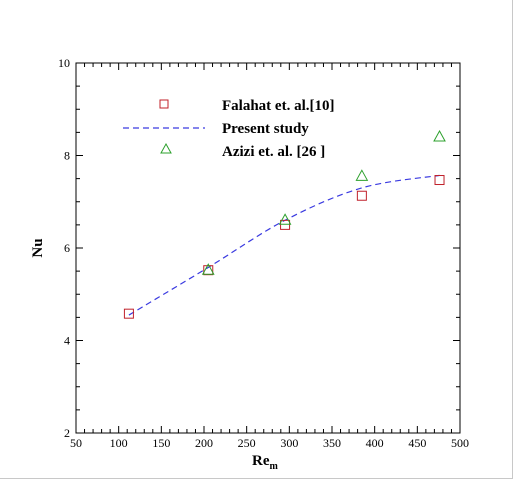 Image resolution: width=514 pixels, height=480 pixels. I want to click on y-tick-label: 8, so click(67, 156).